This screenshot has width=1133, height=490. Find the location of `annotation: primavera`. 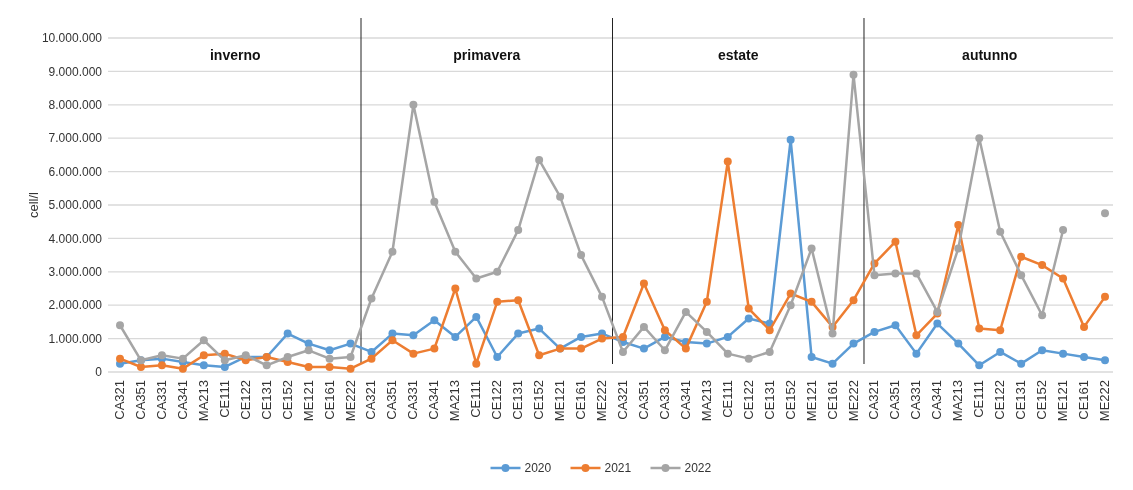

annotation: primavera is located at coordinates (487, 55).